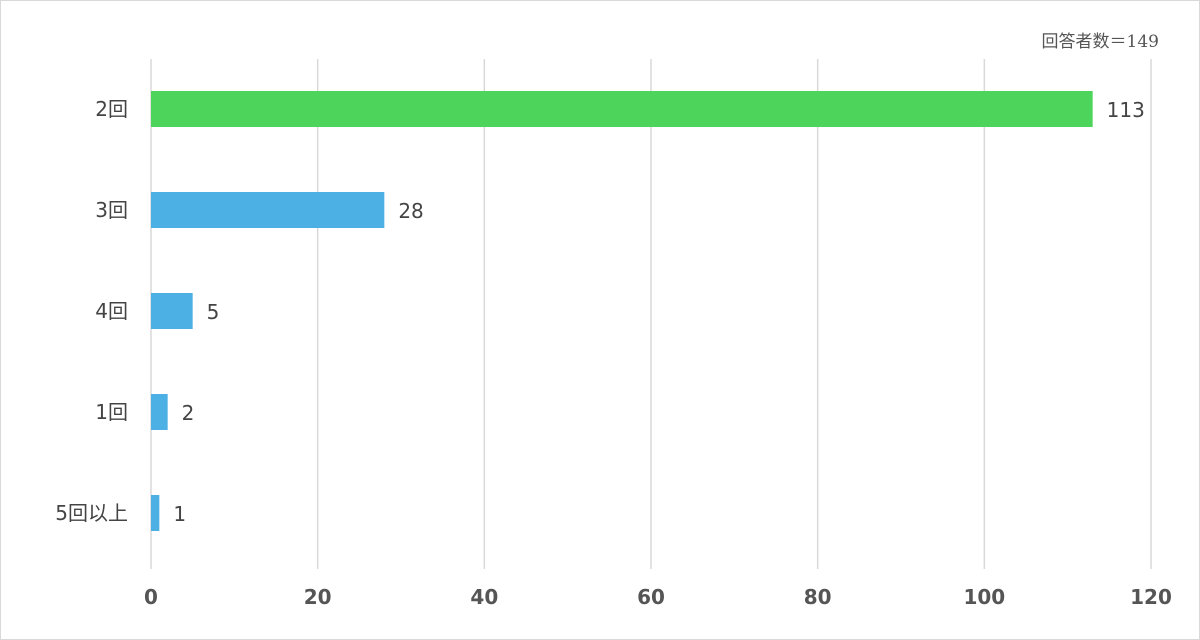 The height and width of the screenshot is (640, 1200). I want to click on category-label: 5回以上, so click(91, 513).